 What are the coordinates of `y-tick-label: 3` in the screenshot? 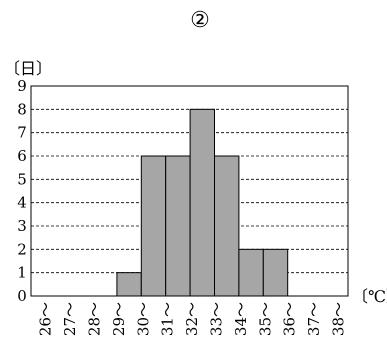 It's located at (22, 226).